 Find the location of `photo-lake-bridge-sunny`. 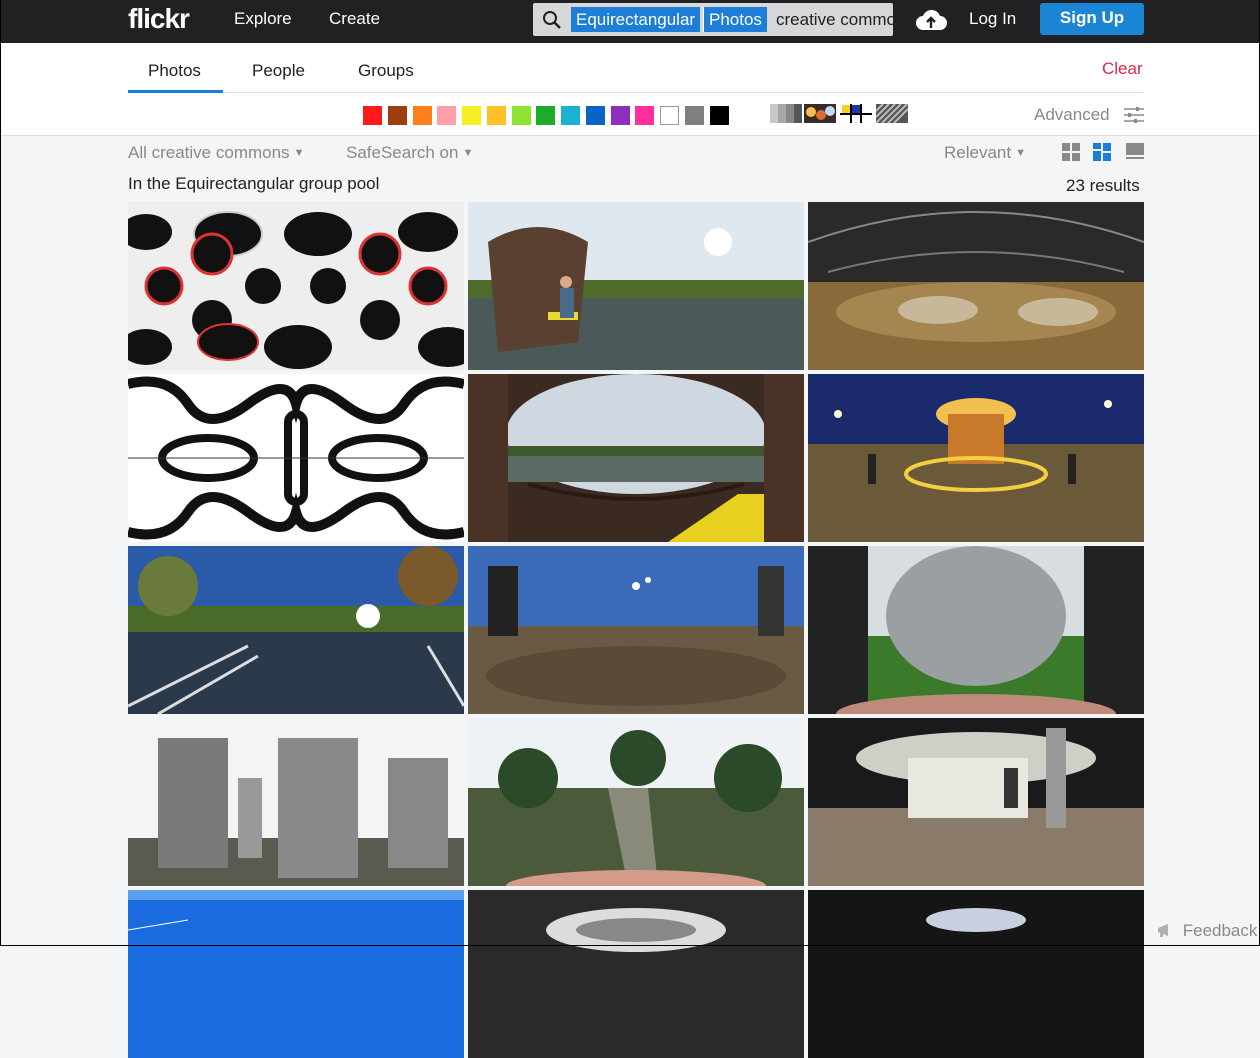

photo-lake-bridge-sunny is located at coordinates (296, 630).